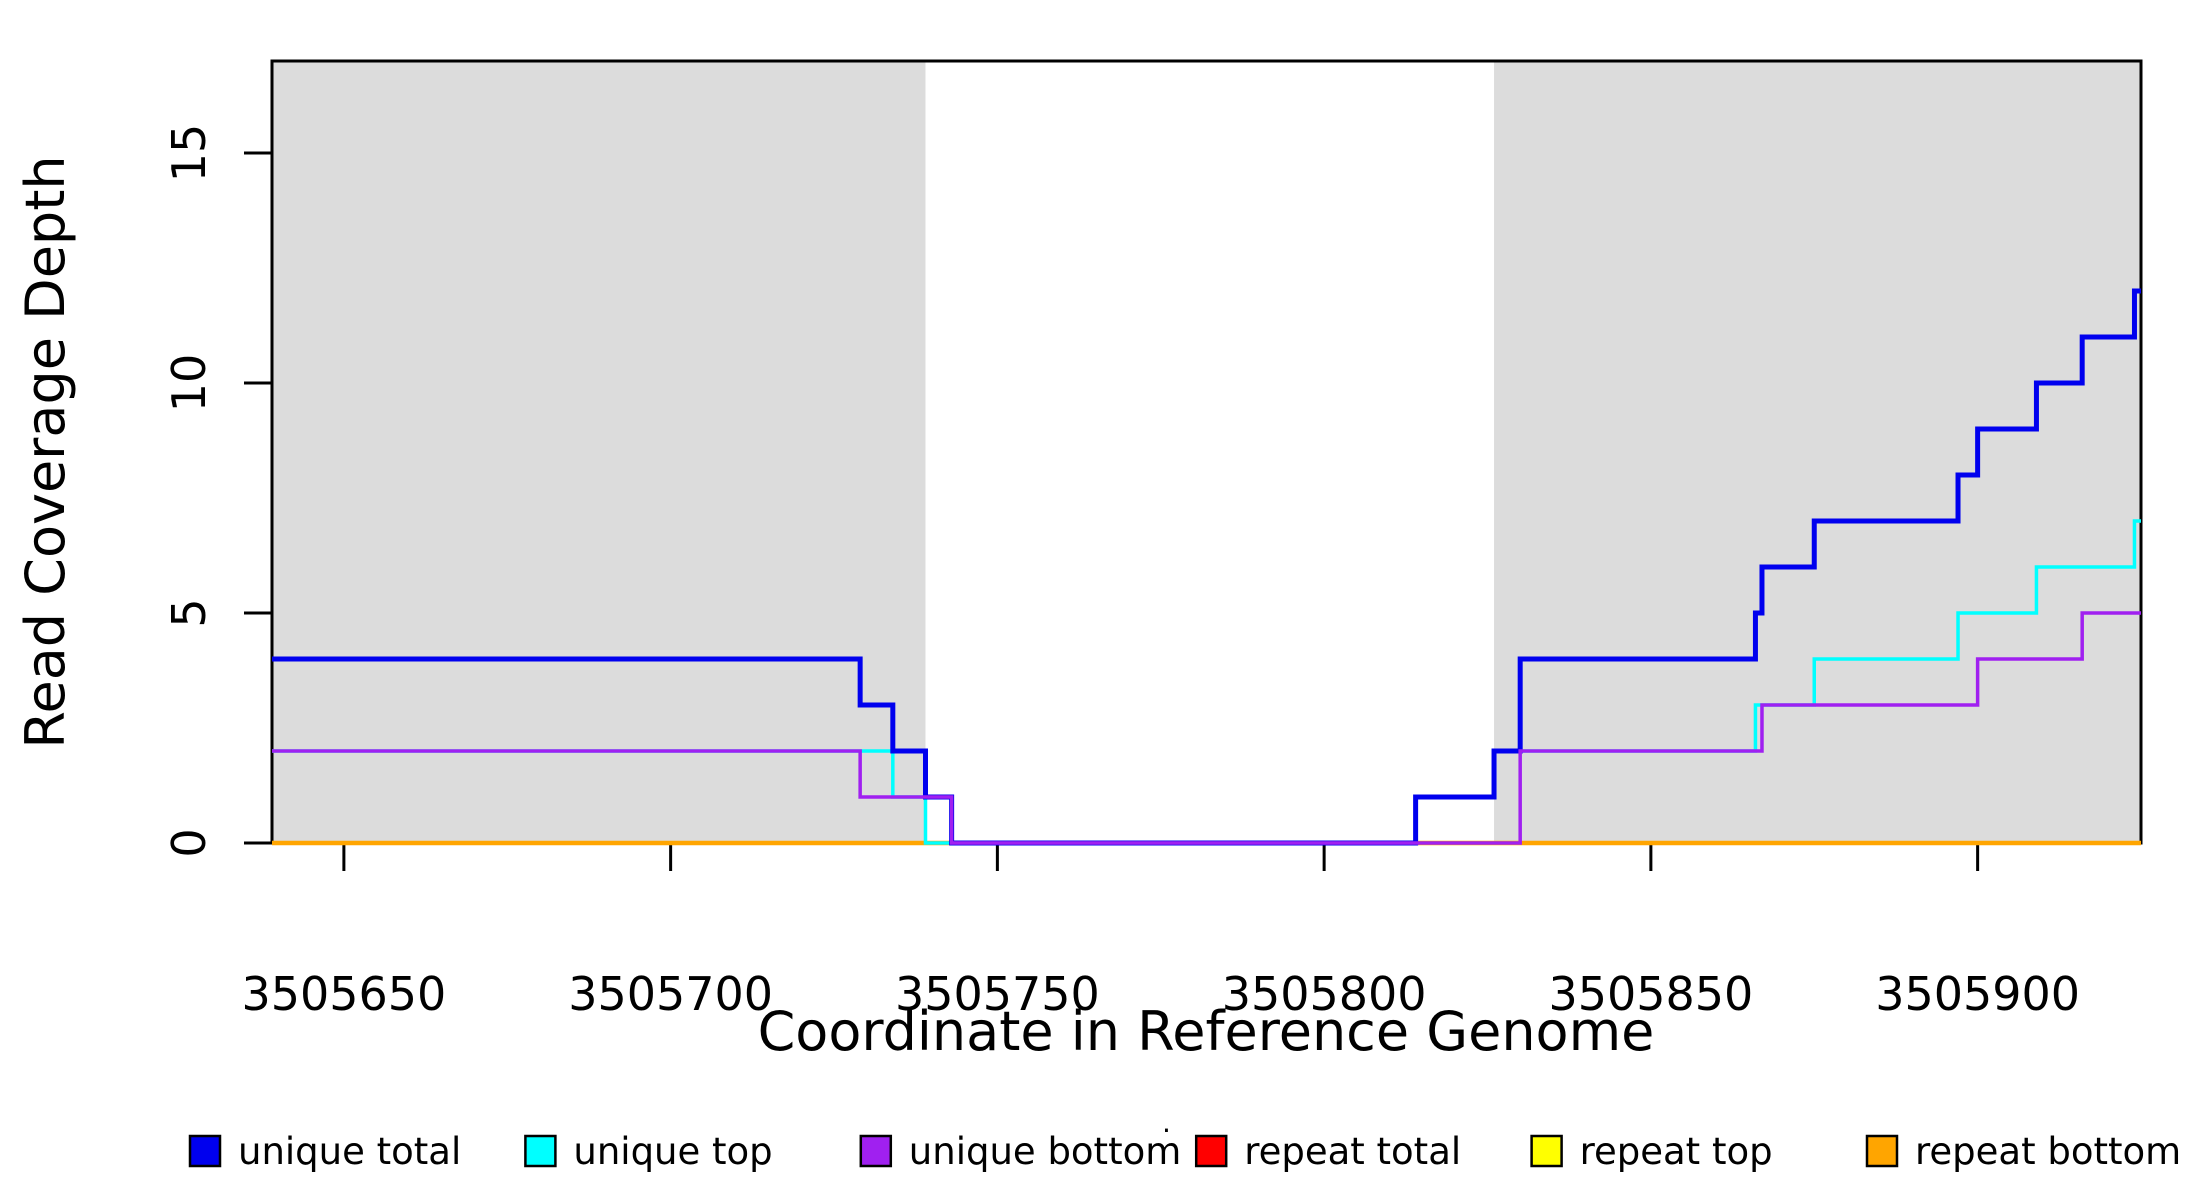 This screenshot has width=2200, height=1200. I want to click on legend-swatch-repeat-bottom, so click(1882, 1151).